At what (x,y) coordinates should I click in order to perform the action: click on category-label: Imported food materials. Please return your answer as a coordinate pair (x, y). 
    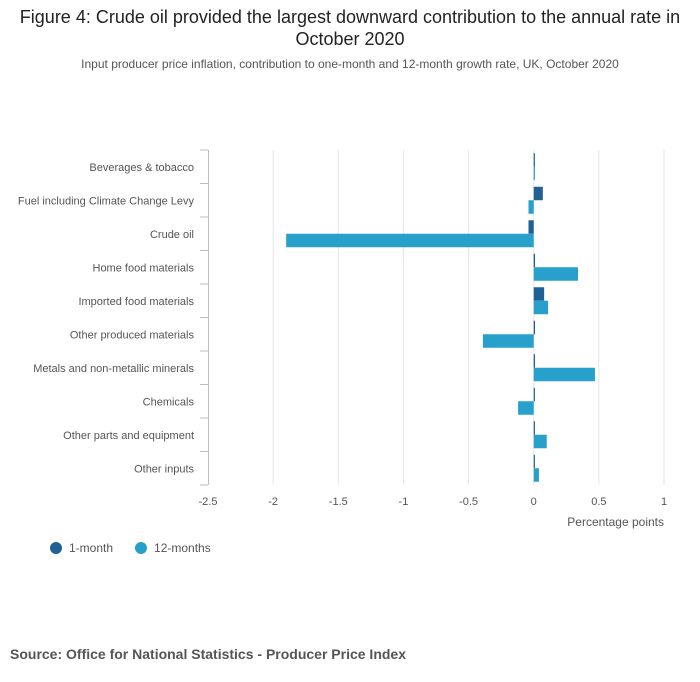
    Looking at the image, I should click on (136, 302).